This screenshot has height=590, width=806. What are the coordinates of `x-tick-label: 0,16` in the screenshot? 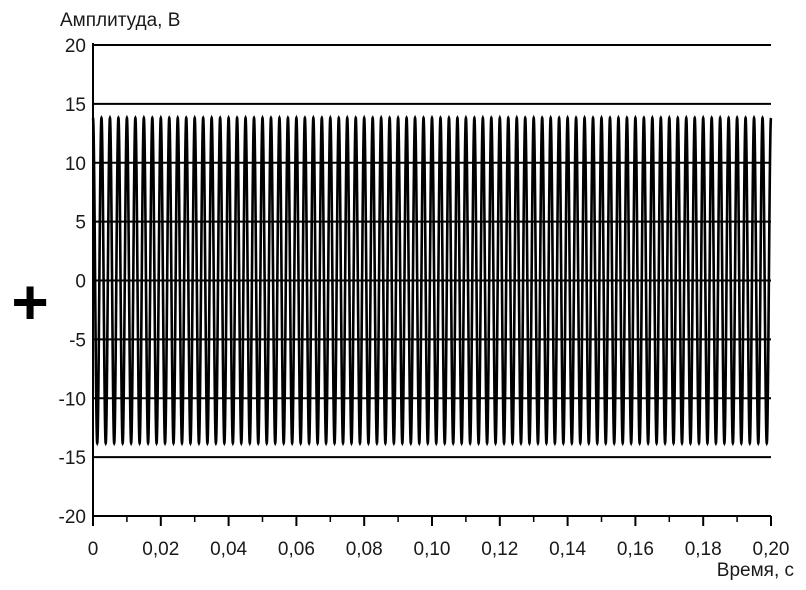 It's located at (635, 549).